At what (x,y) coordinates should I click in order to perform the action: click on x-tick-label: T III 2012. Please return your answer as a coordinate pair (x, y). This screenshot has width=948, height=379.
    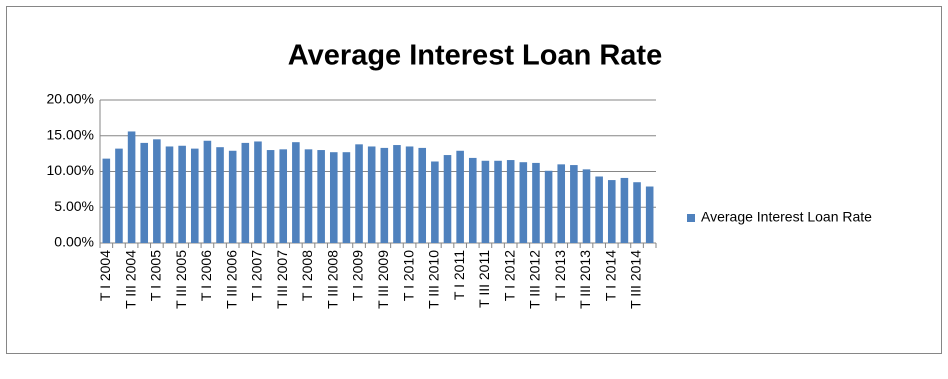
    Looking at the image, I should click on (535, 279).